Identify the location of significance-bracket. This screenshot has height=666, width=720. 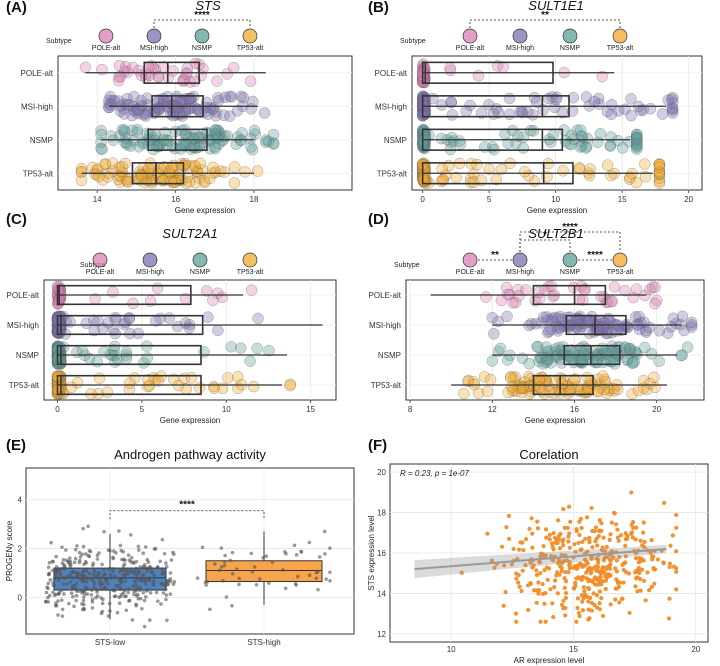
(545, 245).